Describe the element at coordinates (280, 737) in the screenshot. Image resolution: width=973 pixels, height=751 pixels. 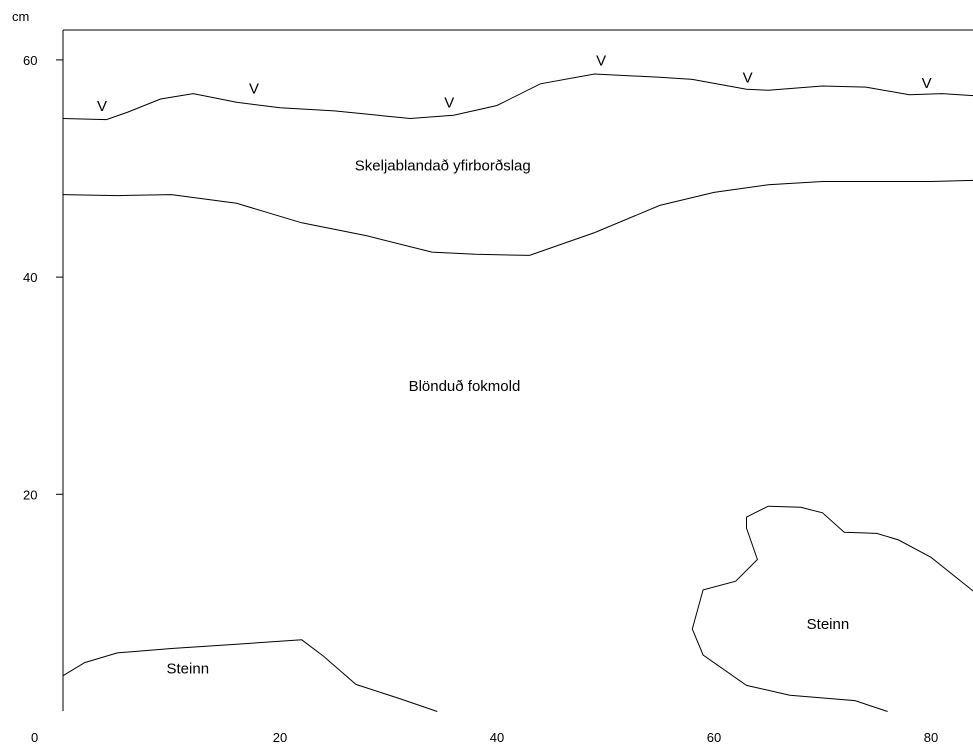
I see `x-tick-label: 20` at that location.